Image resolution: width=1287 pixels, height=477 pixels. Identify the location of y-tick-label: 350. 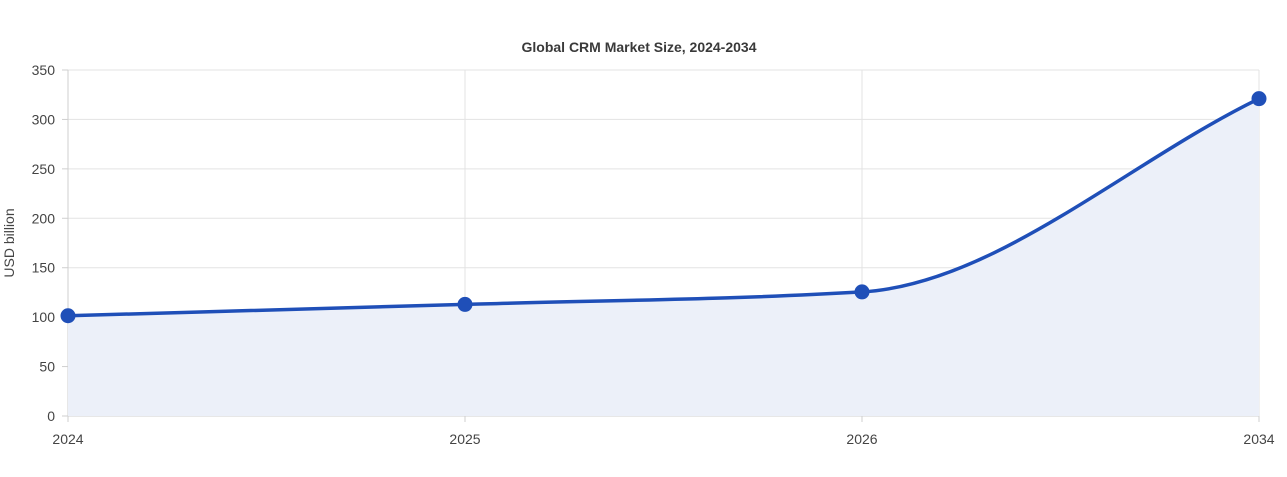
(44, 70).